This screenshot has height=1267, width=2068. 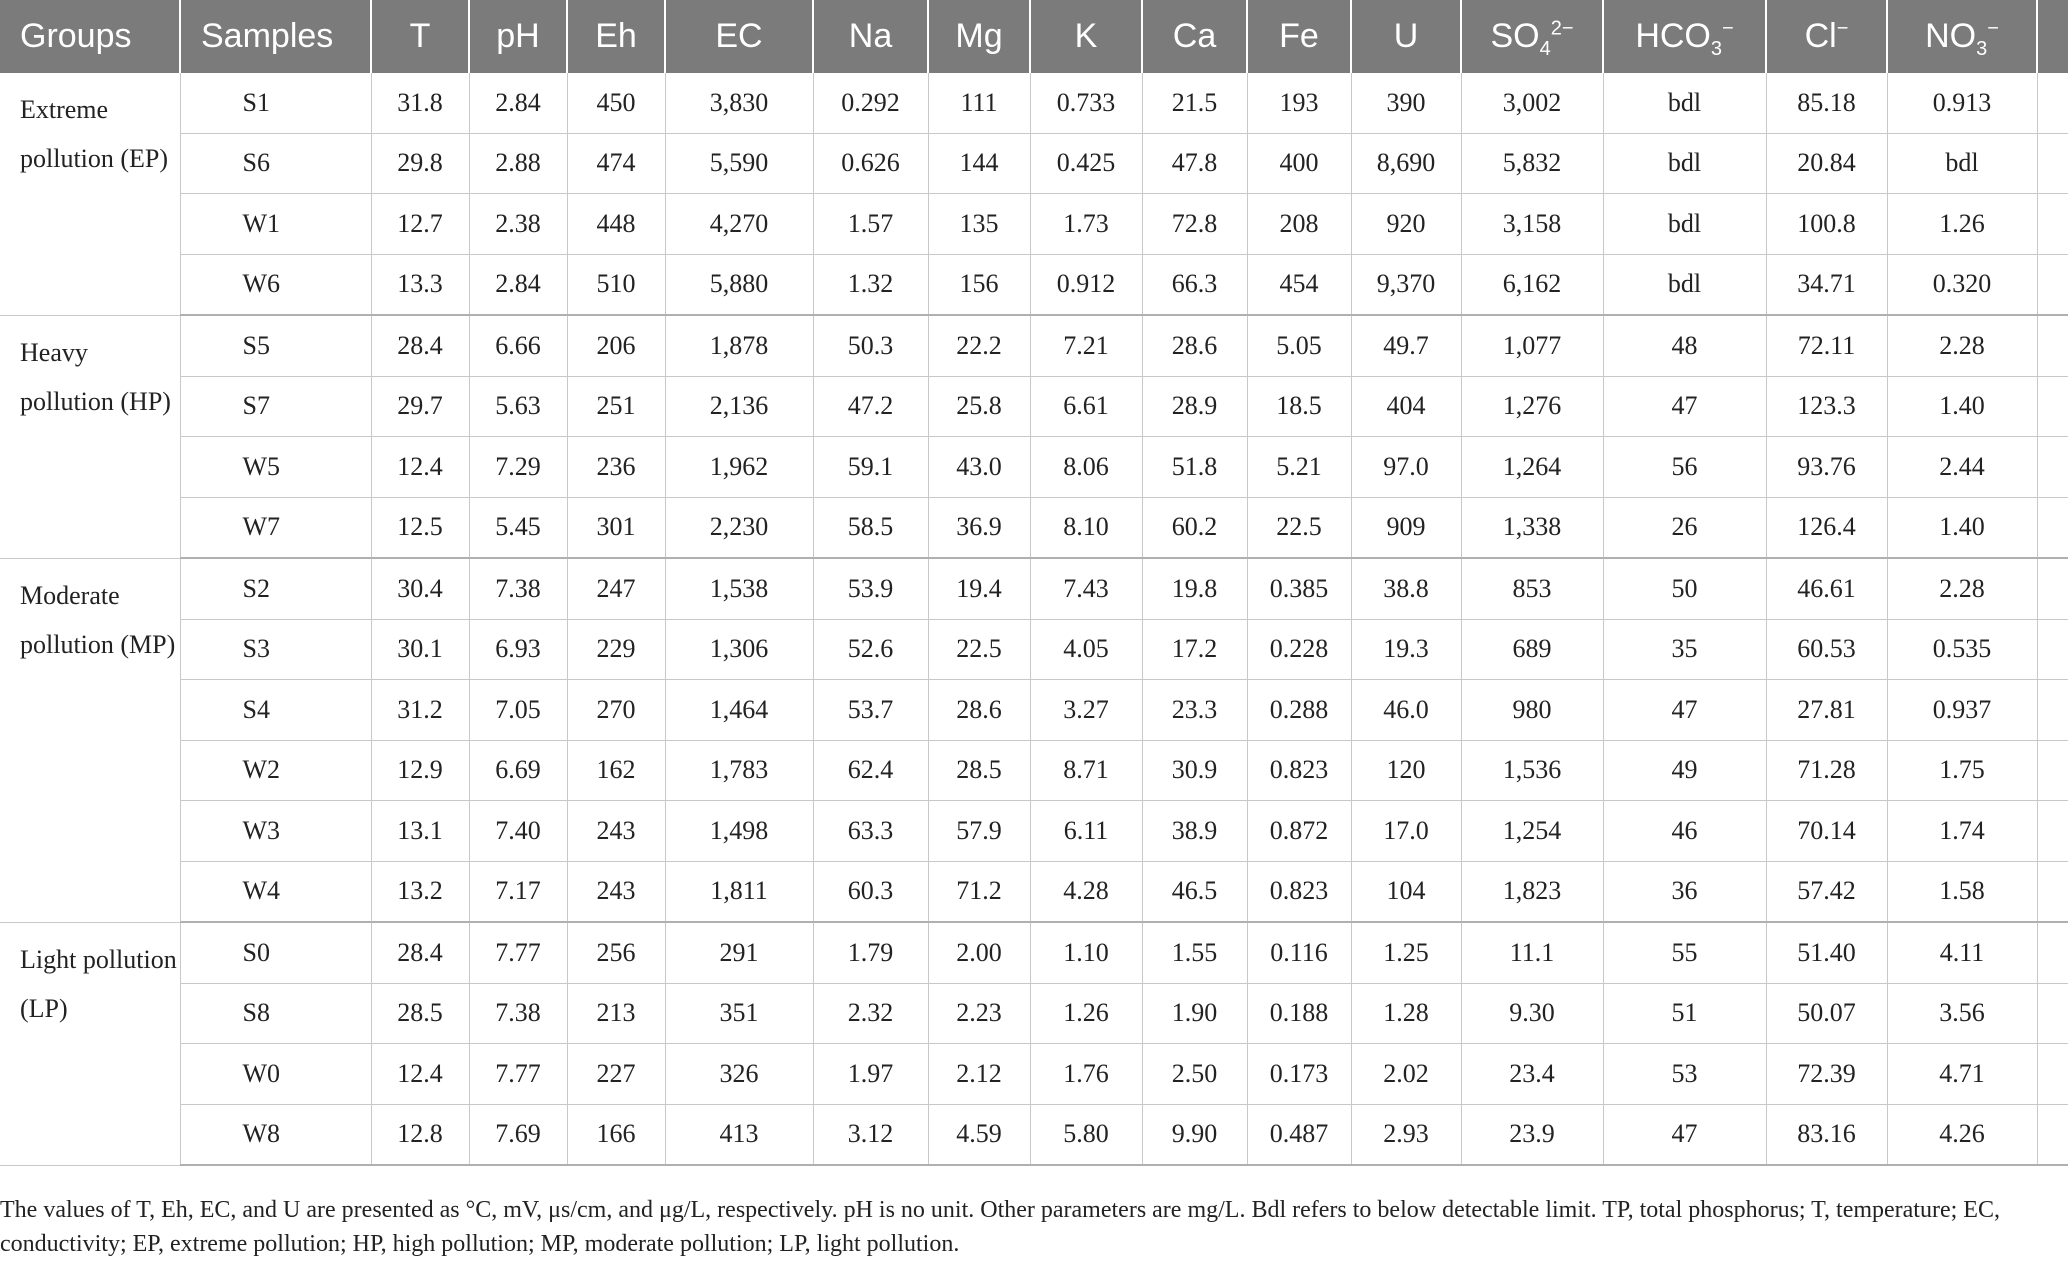 What do you see at coordinates (871, 285) in the screenshot?
I see `value-cell: 1.32` at bounding box center [871, 285].